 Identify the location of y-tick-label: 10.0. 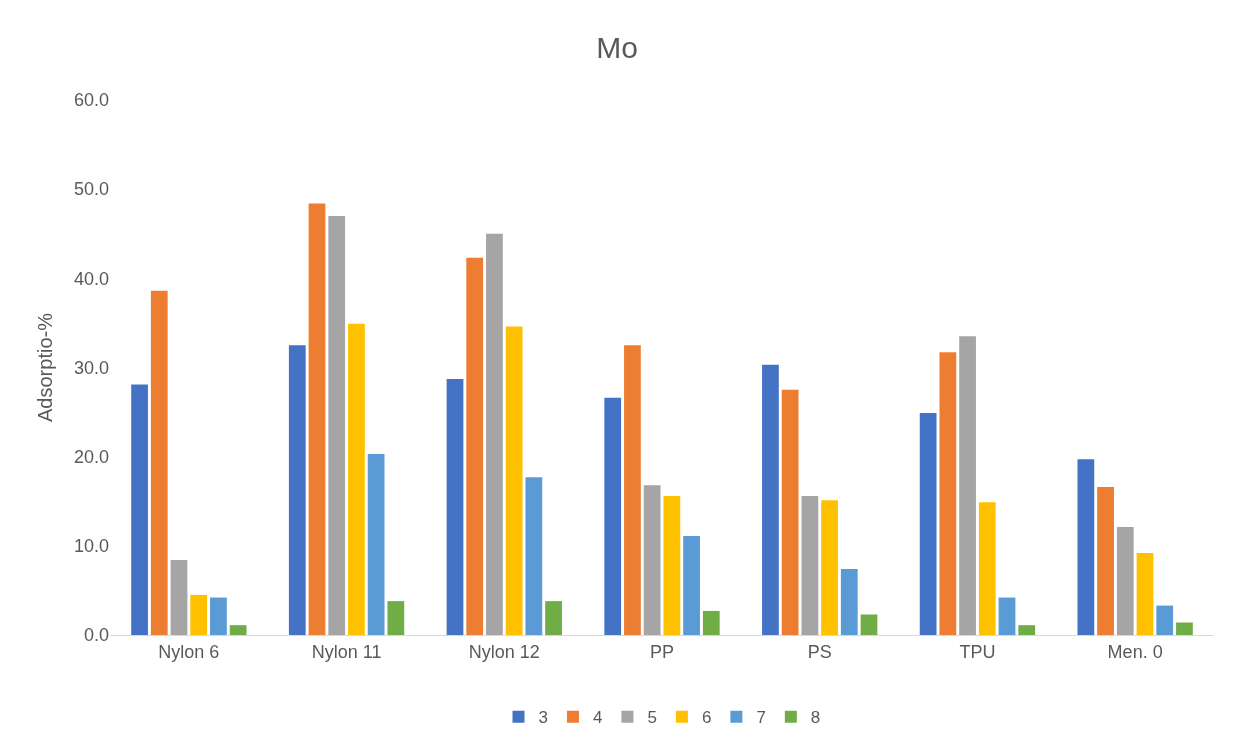
(91, 546).